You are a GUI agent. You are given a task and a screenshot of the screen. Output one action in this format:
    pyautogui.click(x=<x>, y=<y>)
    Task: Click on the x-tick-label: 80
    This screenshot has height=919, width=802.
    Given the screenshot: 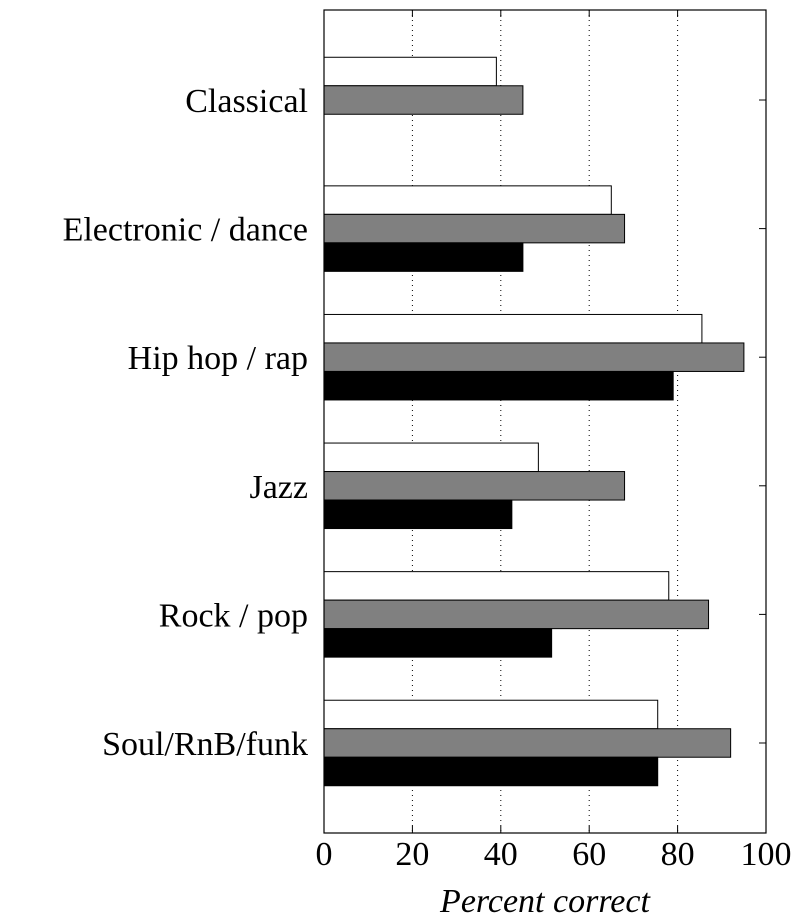 What is the action you would take?
    pyautogui.click(x=678, y=854)
    